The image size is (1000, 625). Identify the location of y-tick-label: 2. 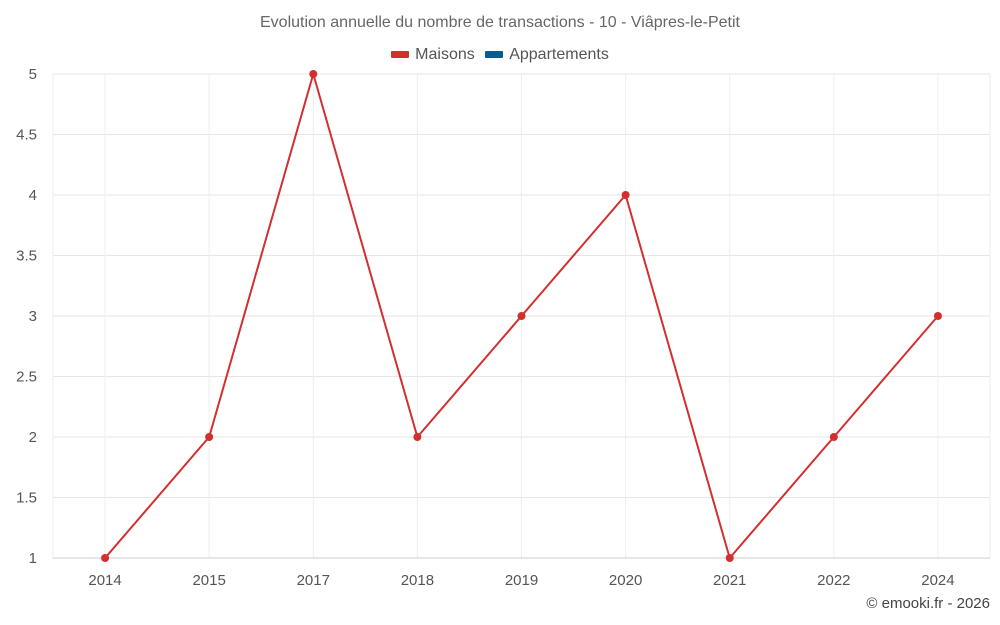
(33, 437).